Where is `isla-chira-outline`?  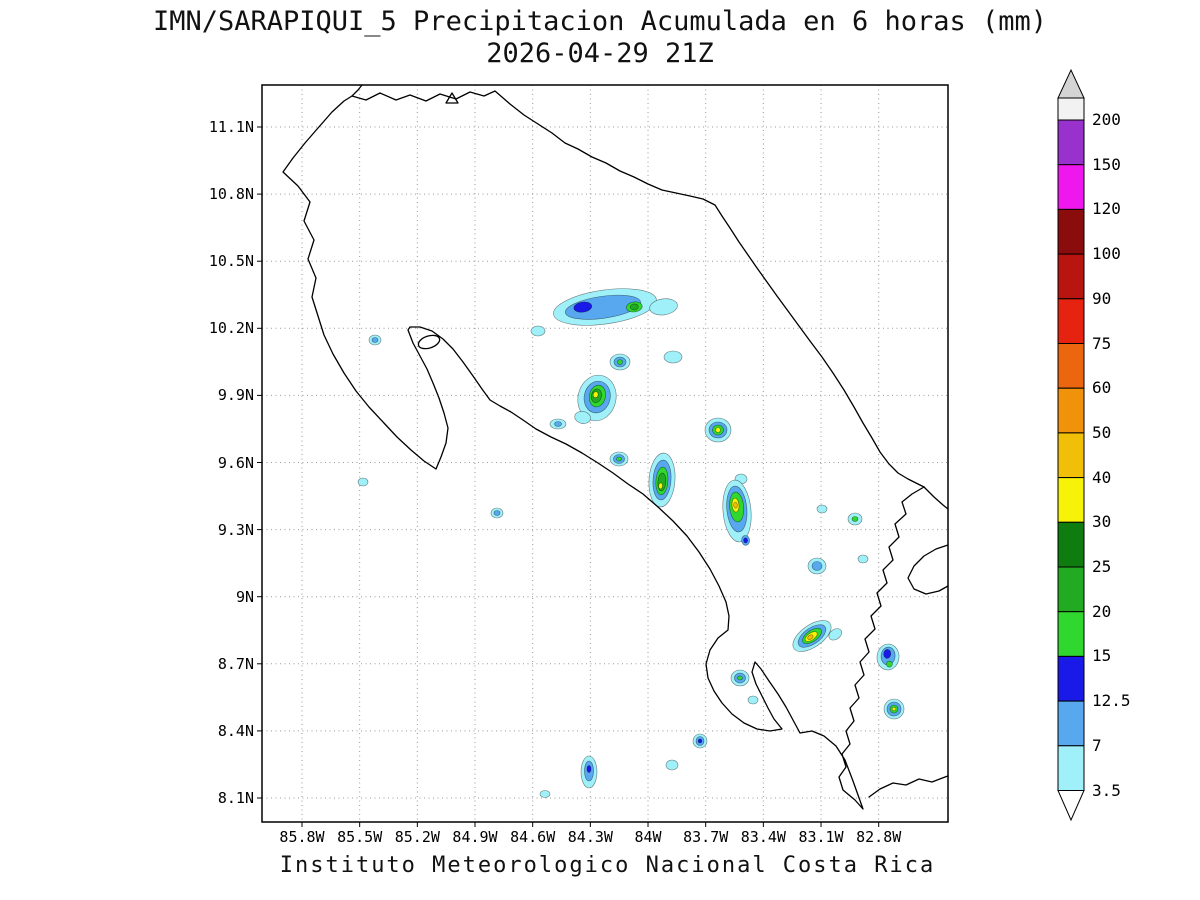 isla-chira-outline is located at coordinates (429, 342).